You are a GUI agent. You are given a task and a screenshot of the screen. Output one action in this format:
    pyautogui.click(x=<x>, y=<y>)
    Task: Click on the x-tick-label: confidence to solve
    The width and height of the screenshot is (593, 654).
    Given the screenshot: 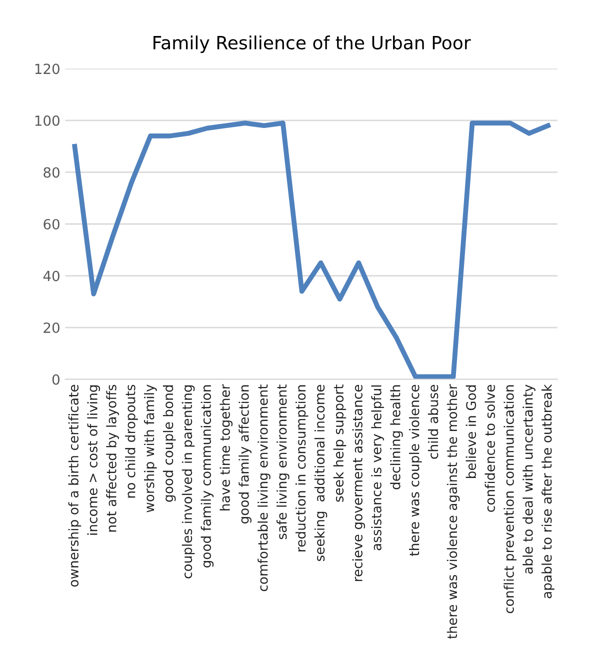 What is the action you would take?
    pyautogui.click(x=489, y=448)
    